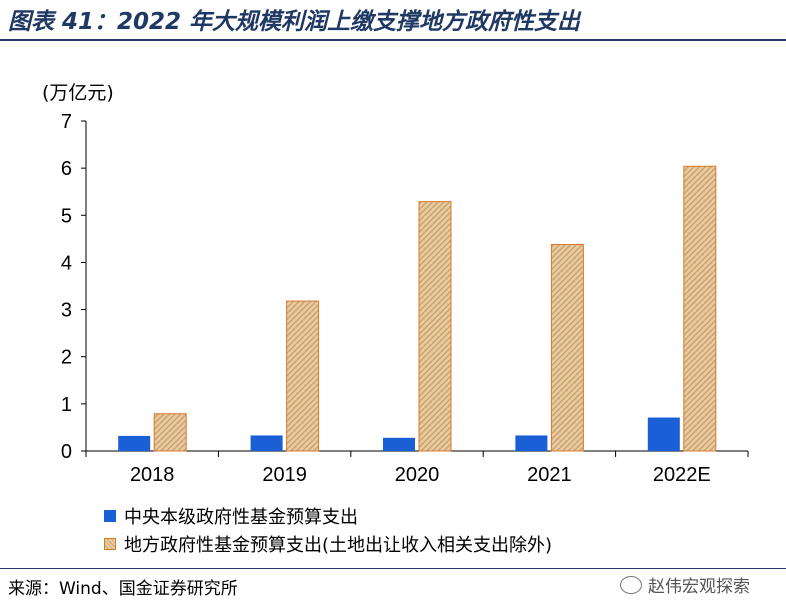  Describe the element at coordinates (682, 475) in the screenshot. I see `x-tick-label: 2022E` at that location.